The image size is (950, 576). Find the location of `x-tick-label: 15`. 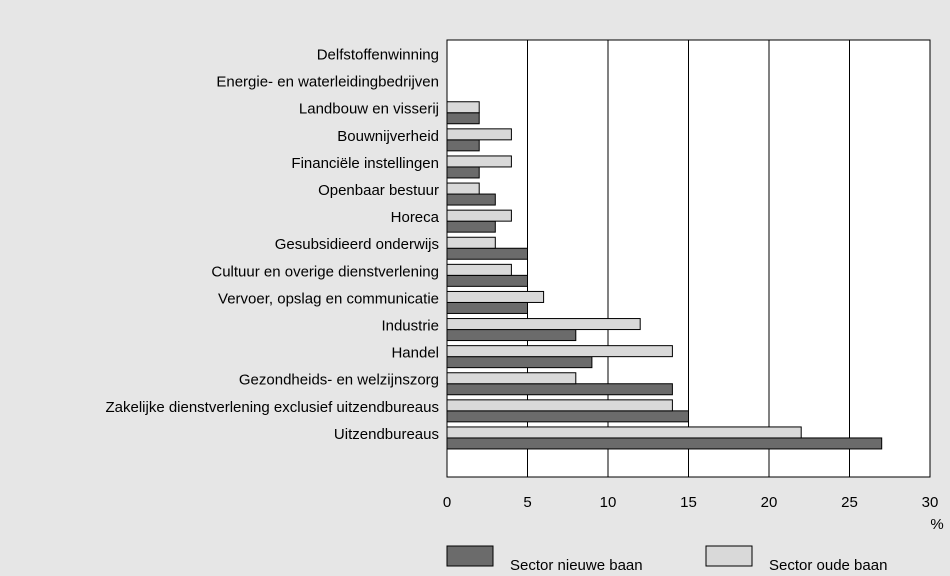

x-tick-label: 15 is located at coordinates (688, 502).